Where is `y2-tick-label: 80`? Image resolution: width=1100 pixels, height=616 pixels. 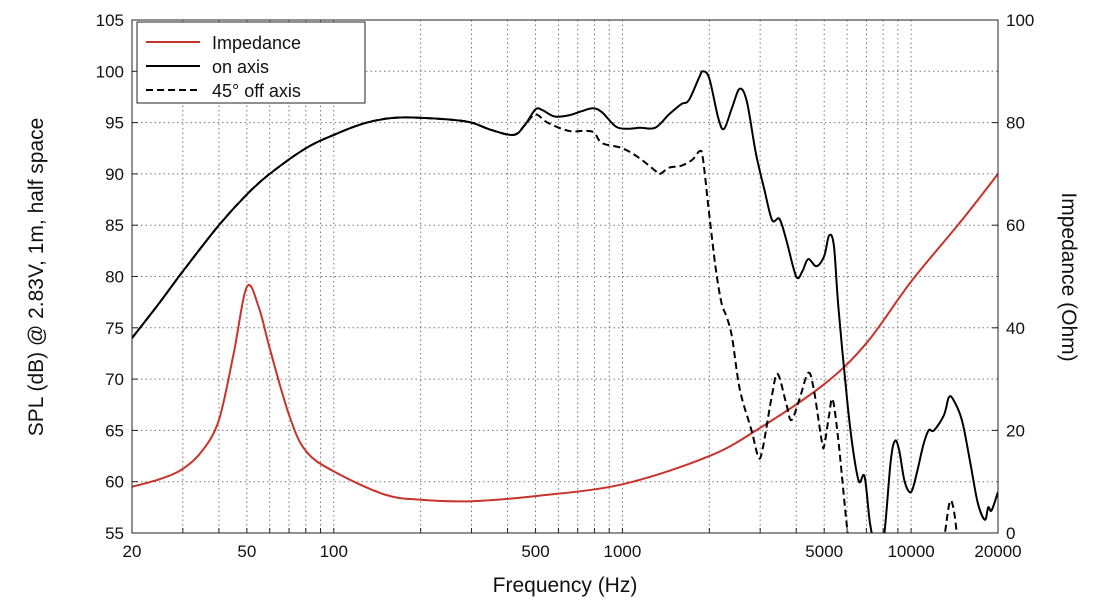 y2-tick-label: 80 is located at coordinates (1015, 123).